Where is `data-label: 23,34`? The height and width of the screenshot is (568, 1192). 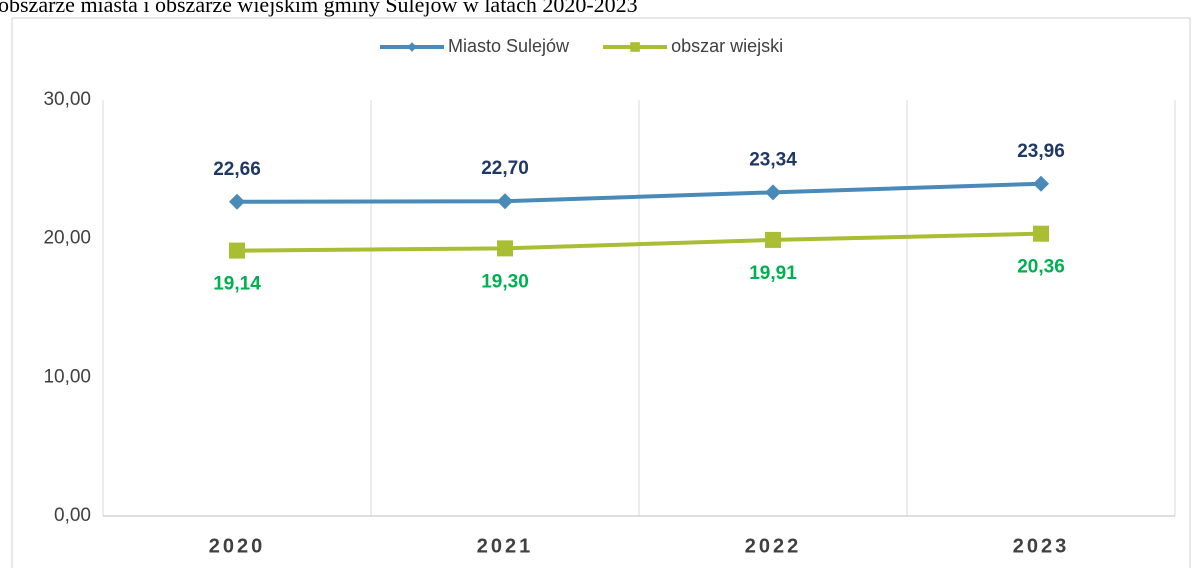
data-label: 23,34 is located at coordinates (773, 159).